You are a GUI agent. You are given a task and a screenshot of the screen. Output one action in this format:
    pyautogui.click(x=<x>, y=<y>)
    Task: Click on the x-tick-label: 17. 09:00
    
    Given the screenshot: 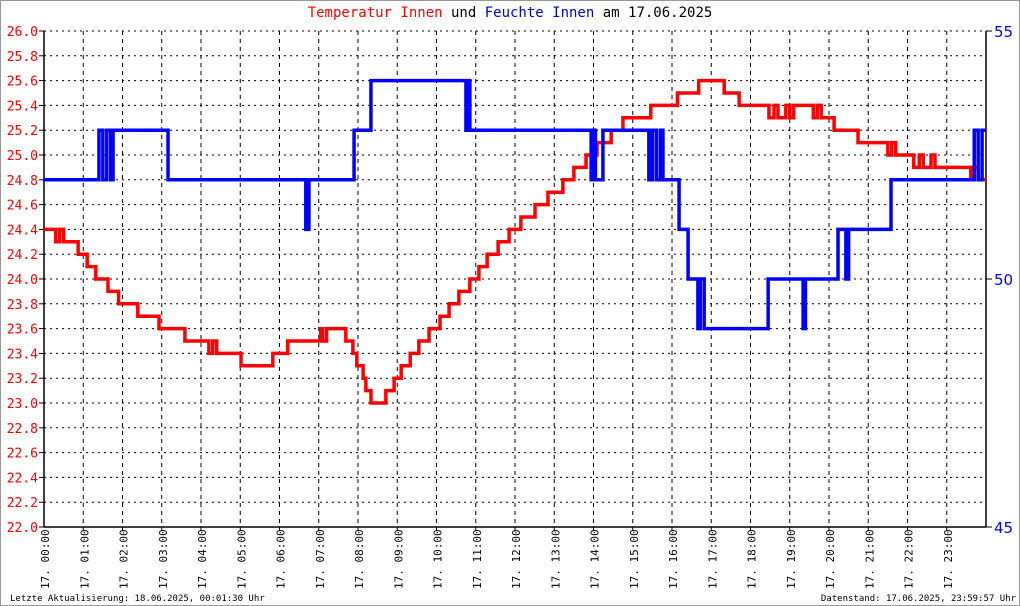 What is the action you would take?
    pyautogui.click(x=398, y=559)
    